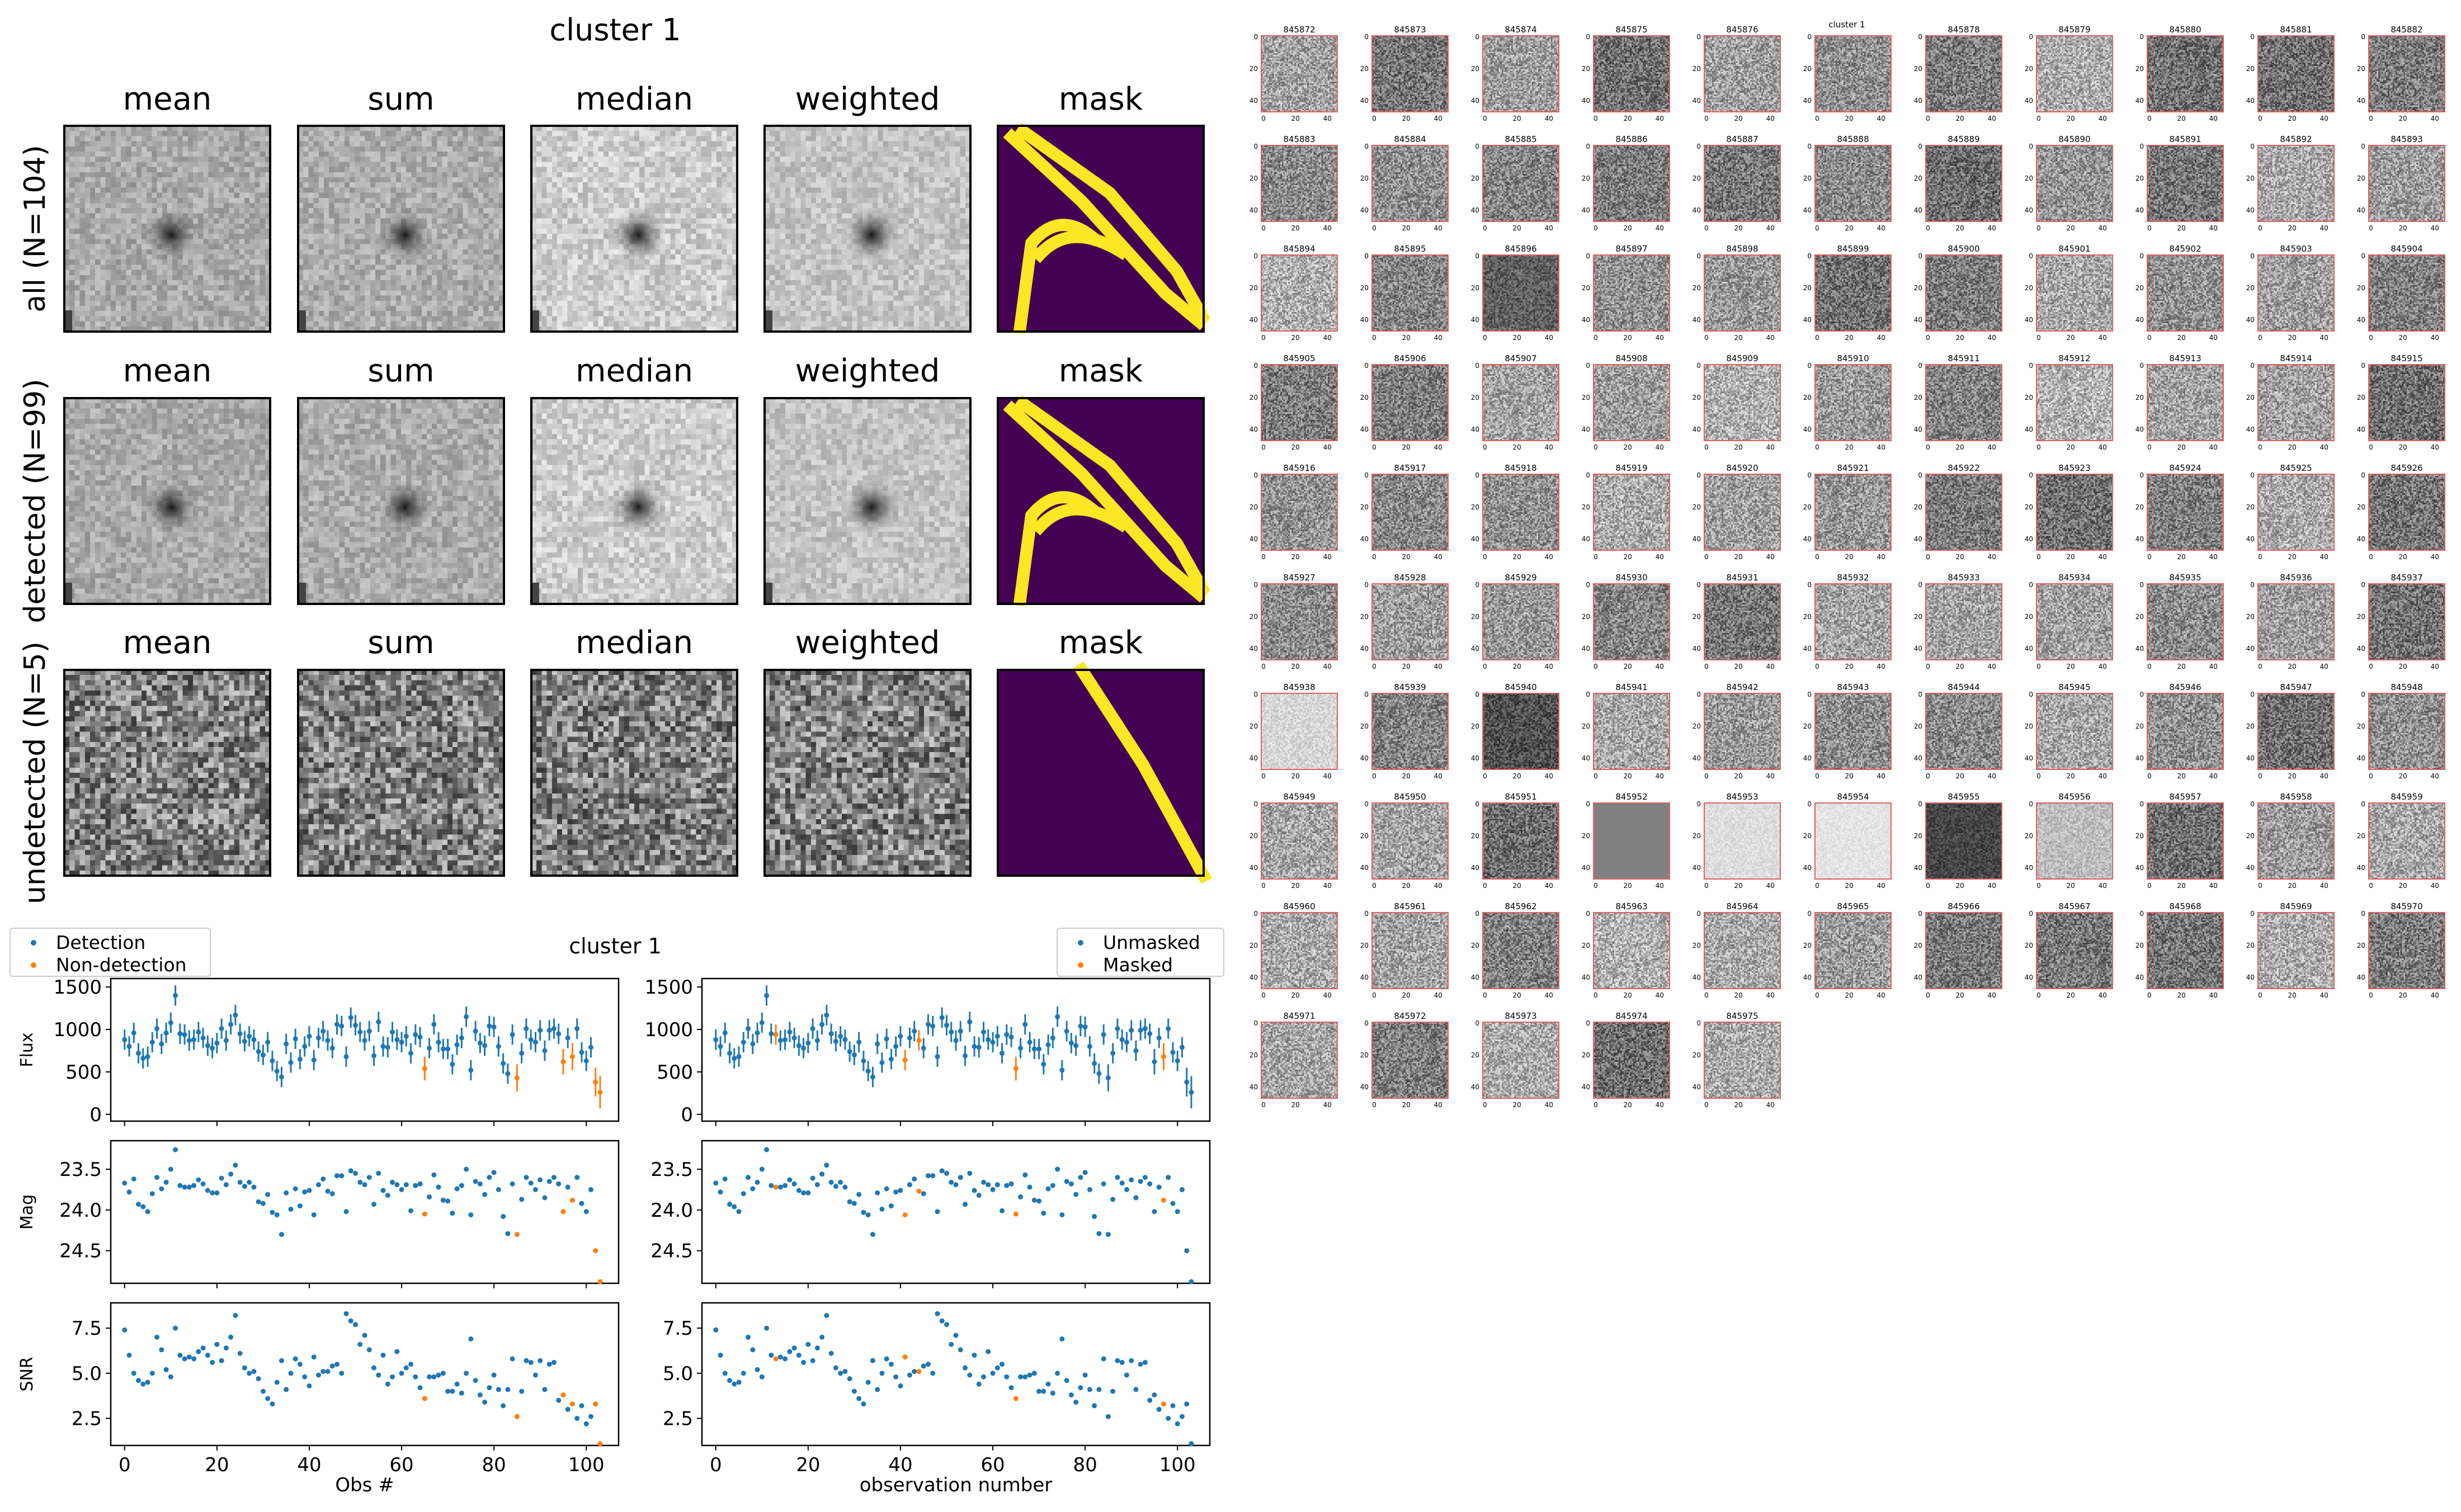  What do you see at coordinates (956, 1374) in the screenshot?
I see `plot-frame` at bounding box center [956, 1374].